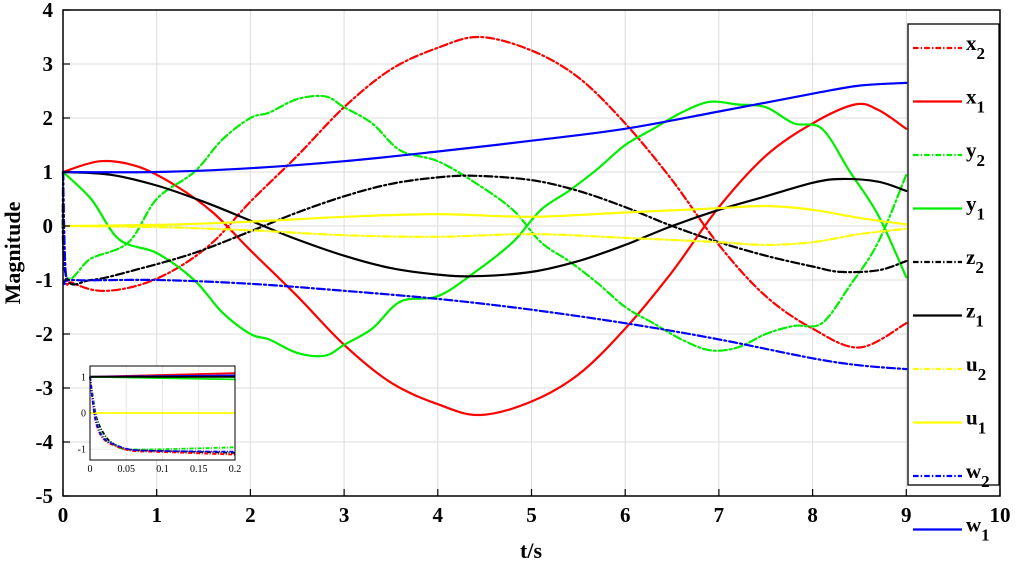  I want to click on legend-label-z1: z1, so click(975, 315).